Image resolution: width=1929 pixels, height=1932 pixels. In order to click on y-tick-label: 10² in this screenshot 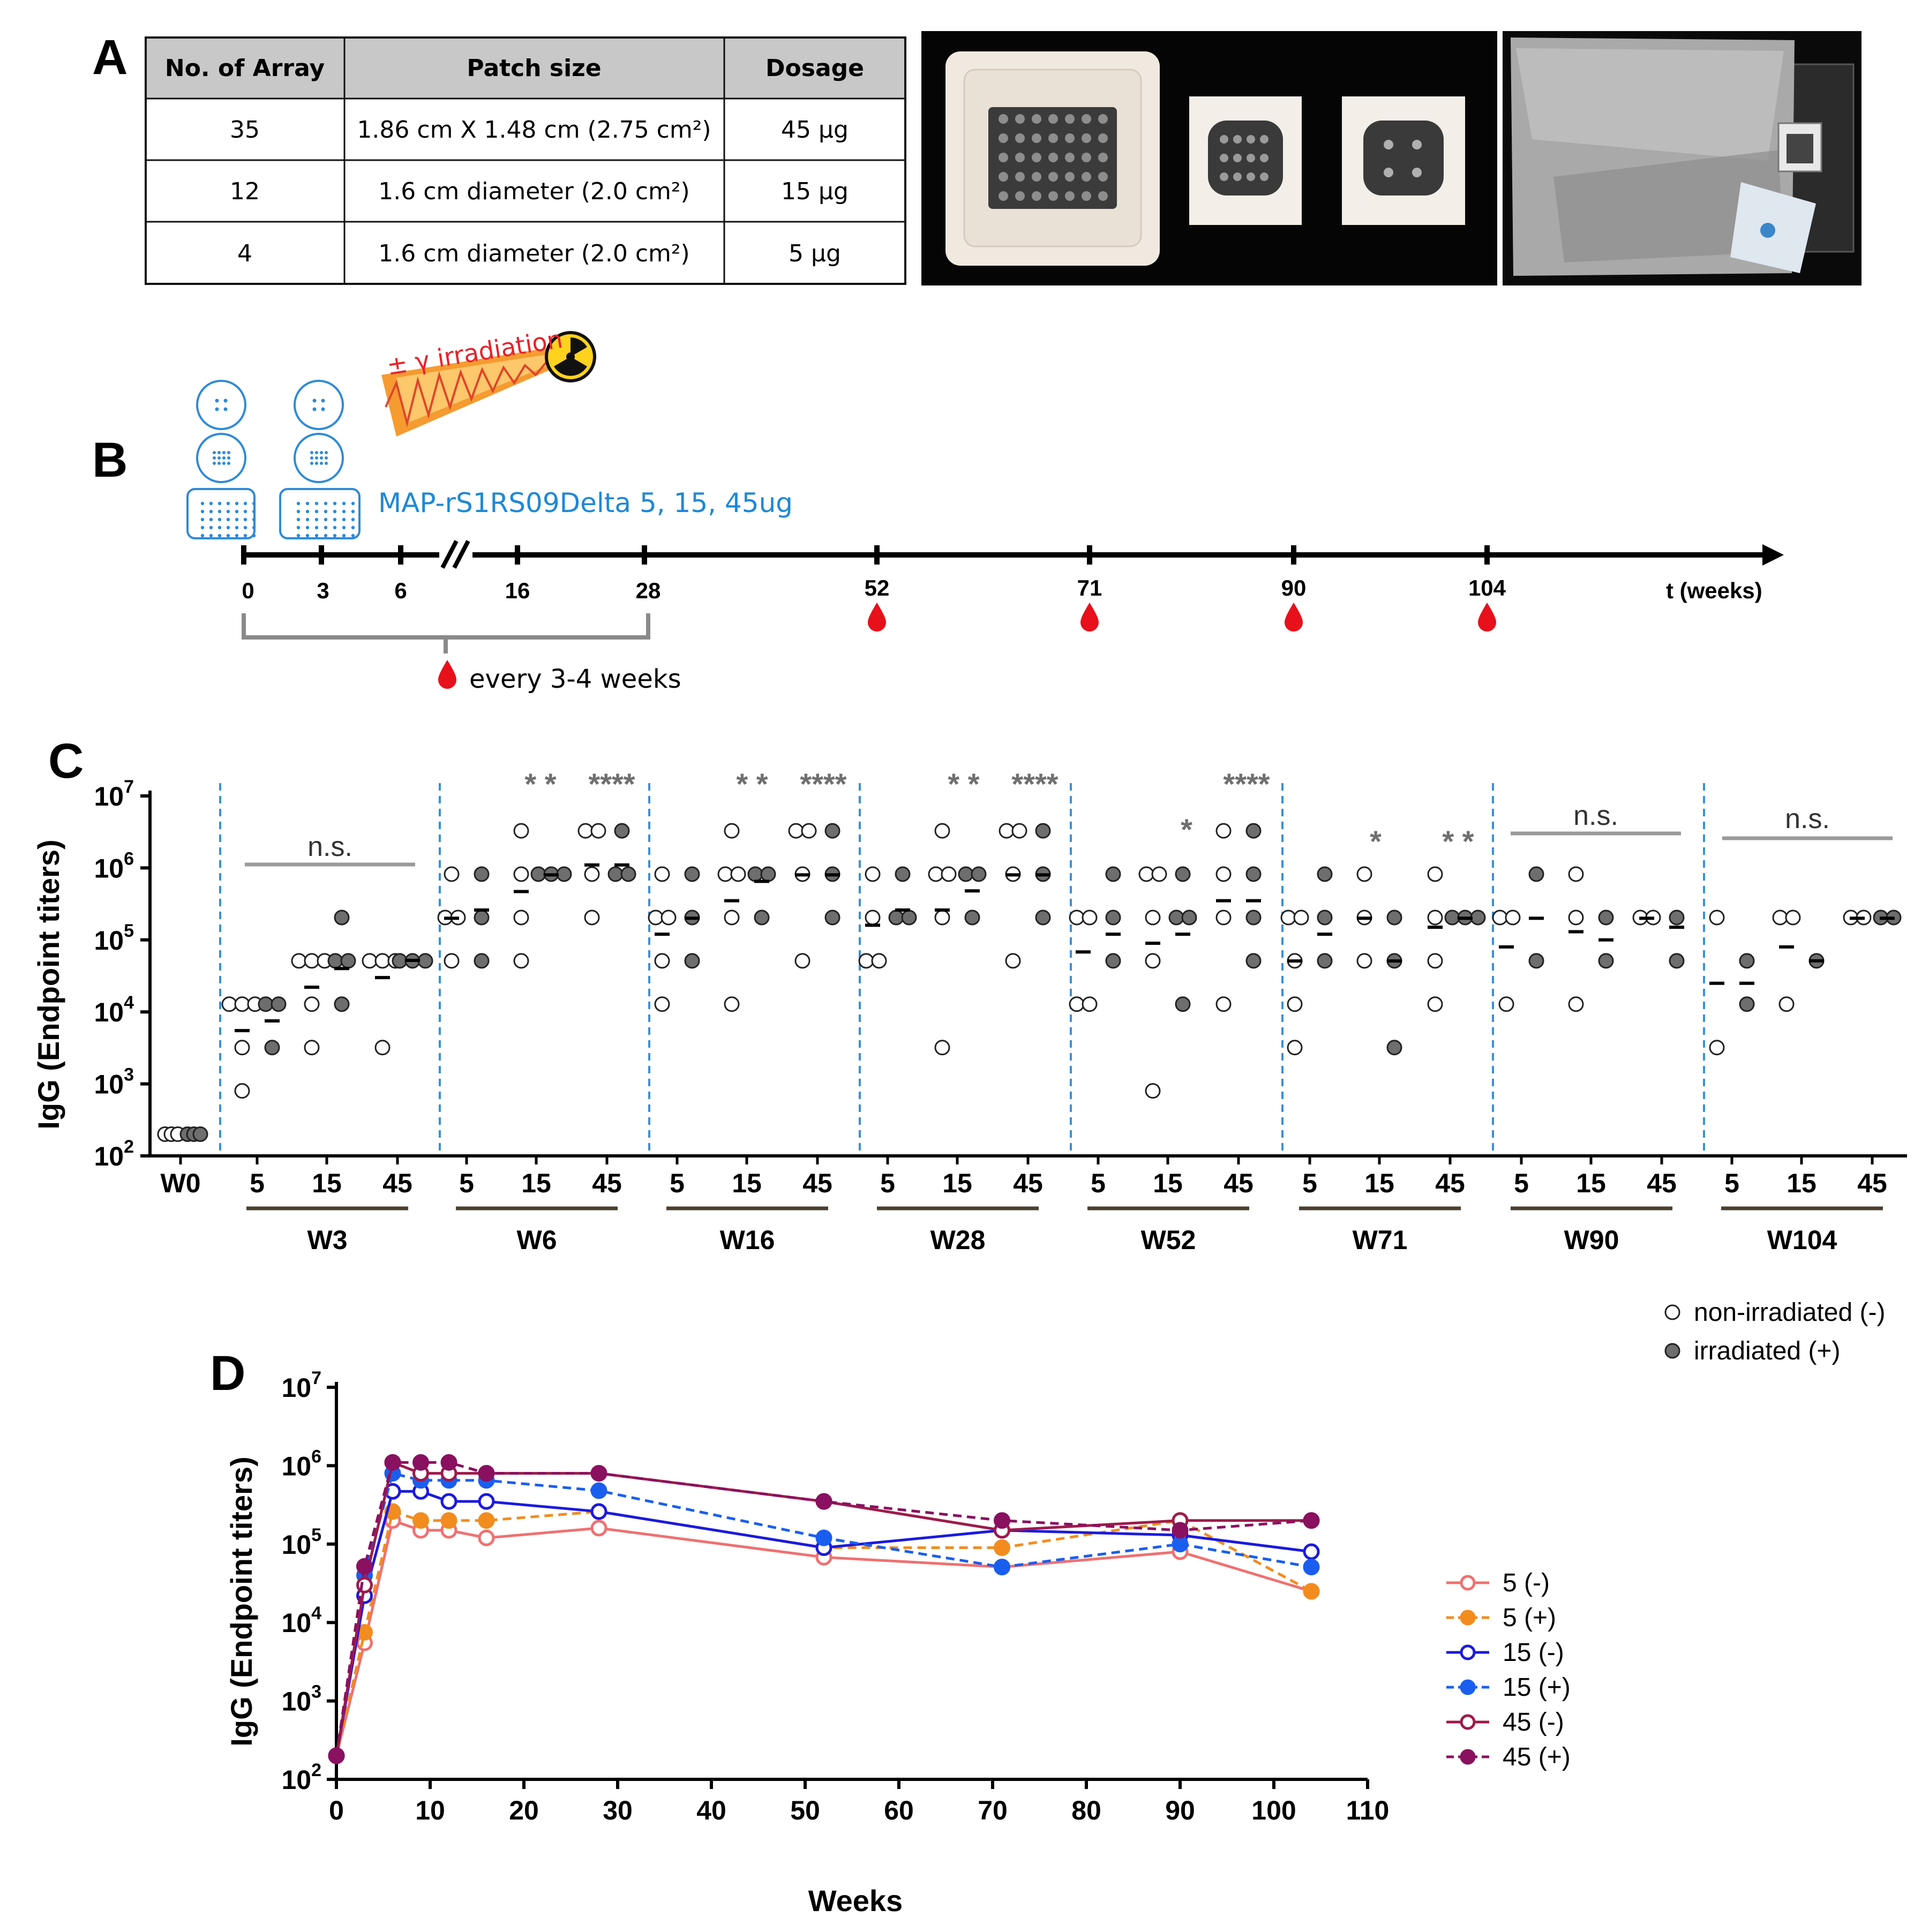, I will do `click(301, 1777)`.